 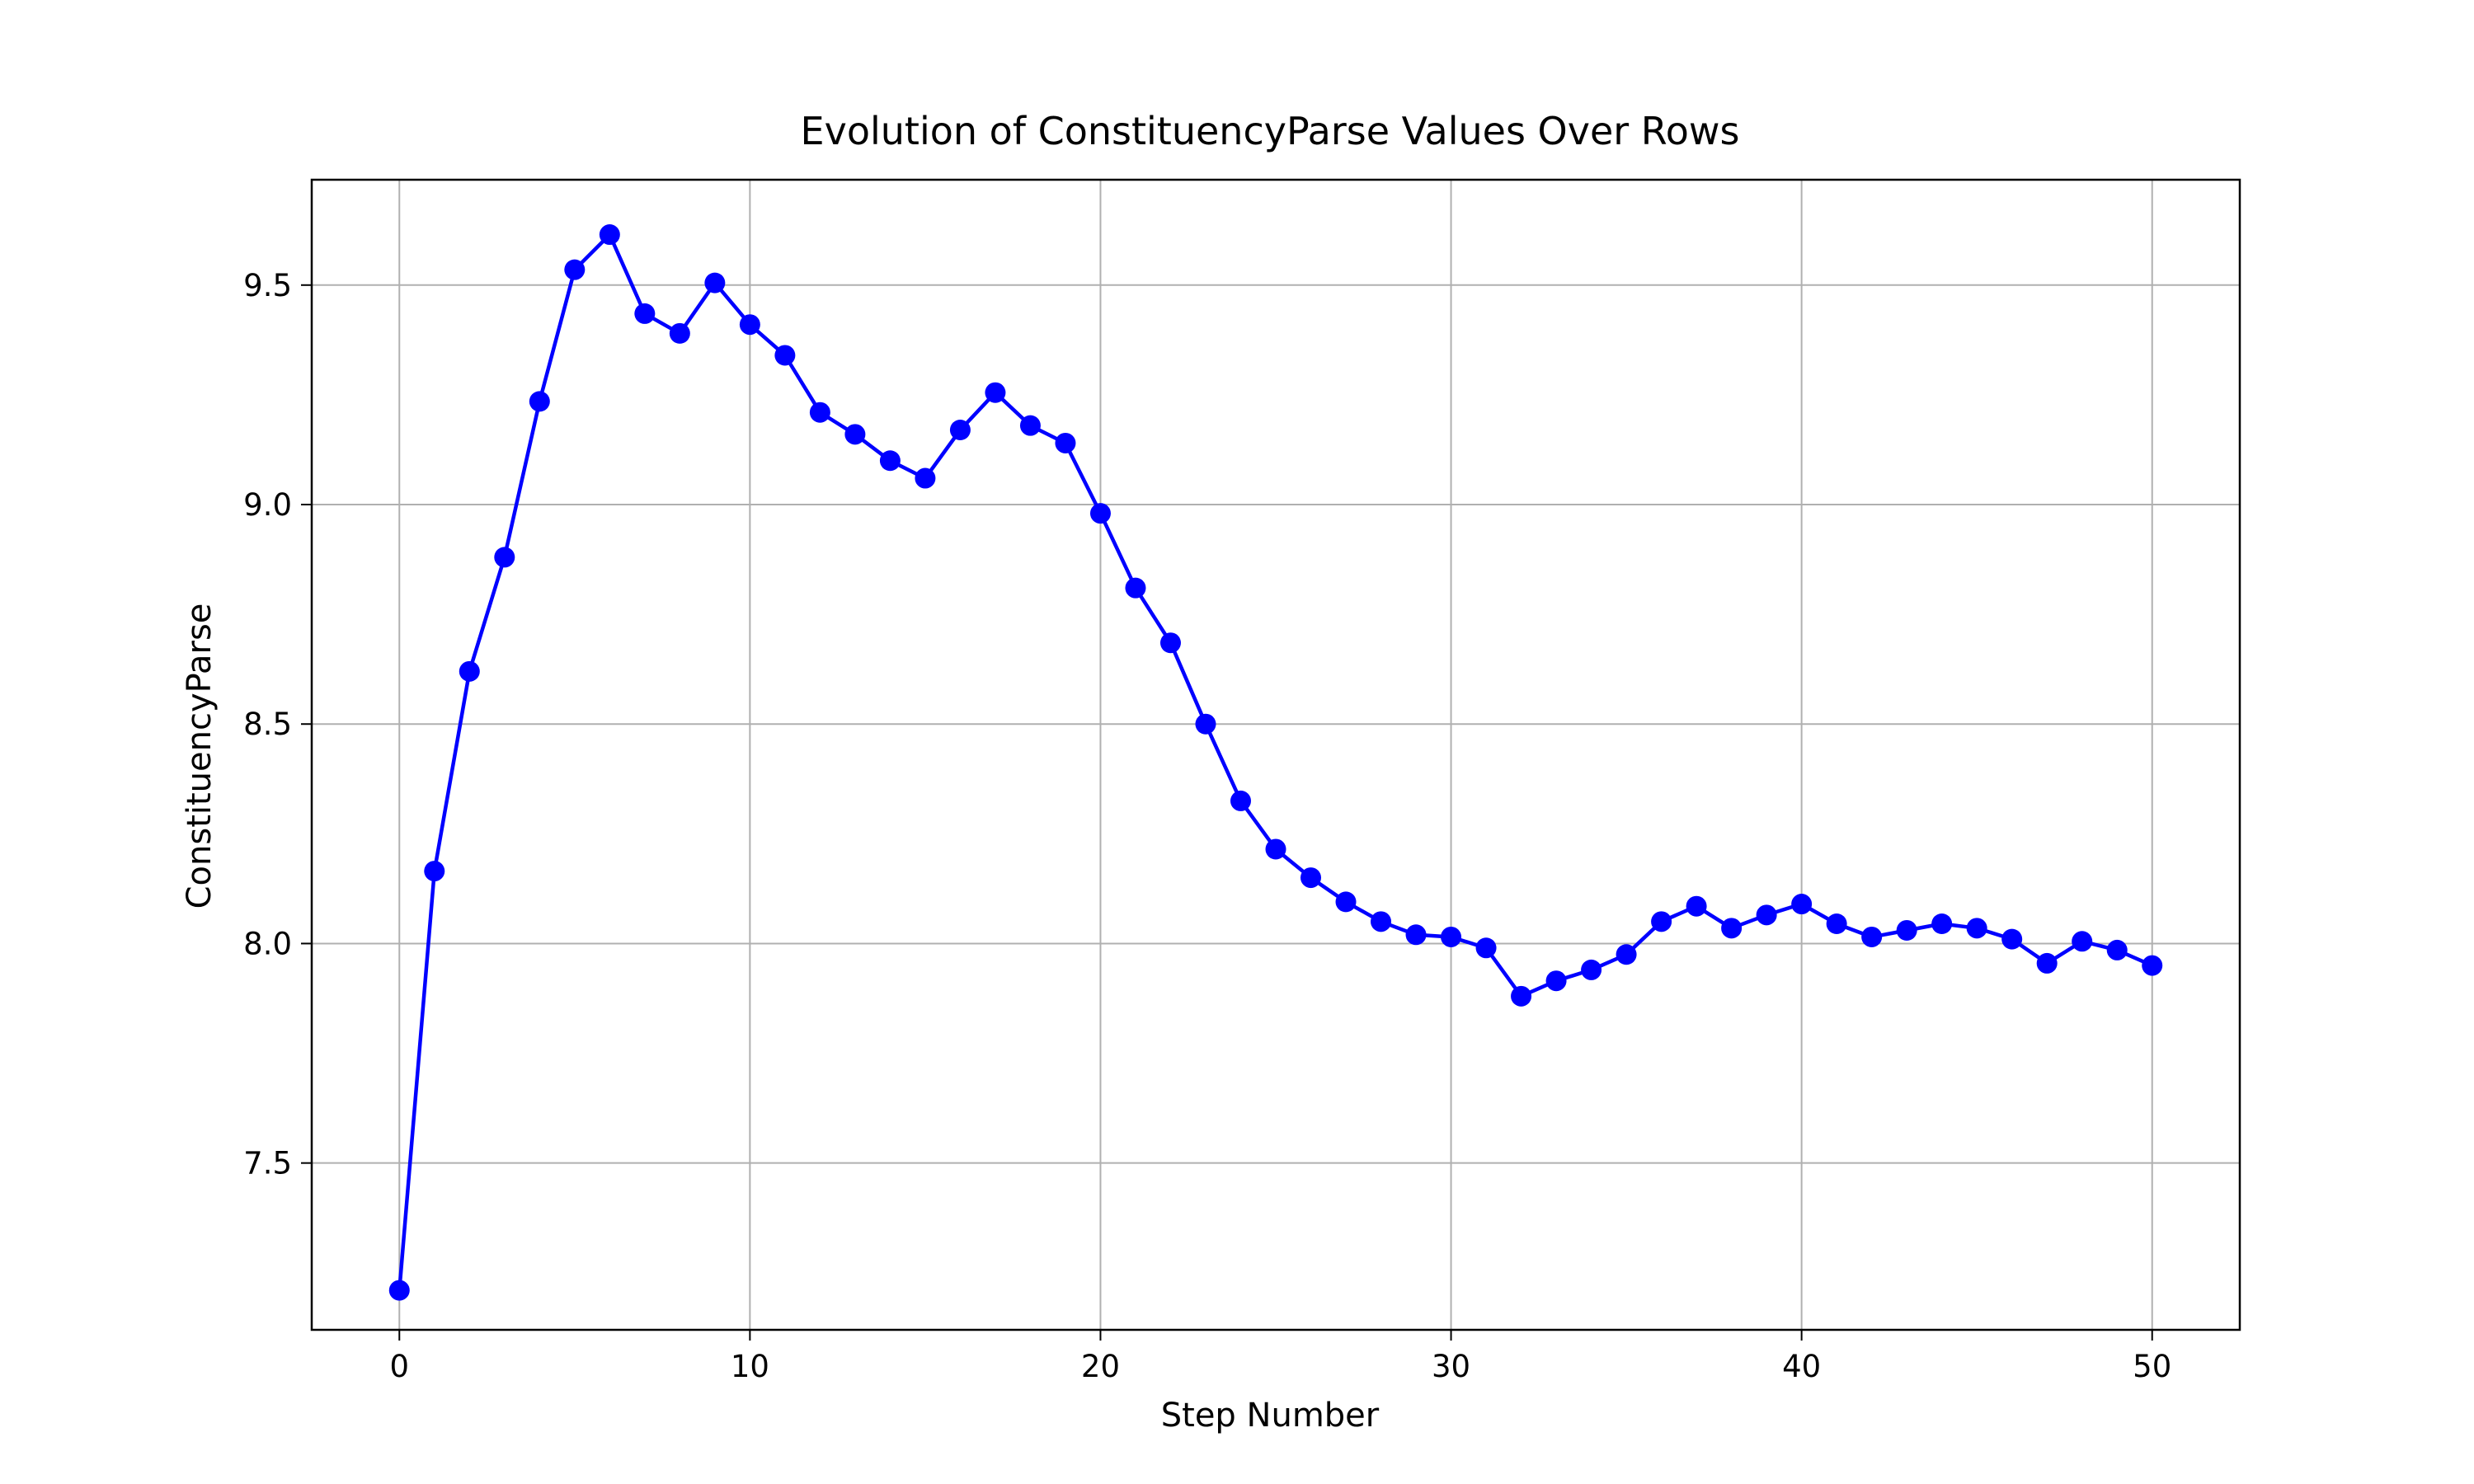 I want to click on x-axis-label: Step Number, so click(x=1270, y=1416).